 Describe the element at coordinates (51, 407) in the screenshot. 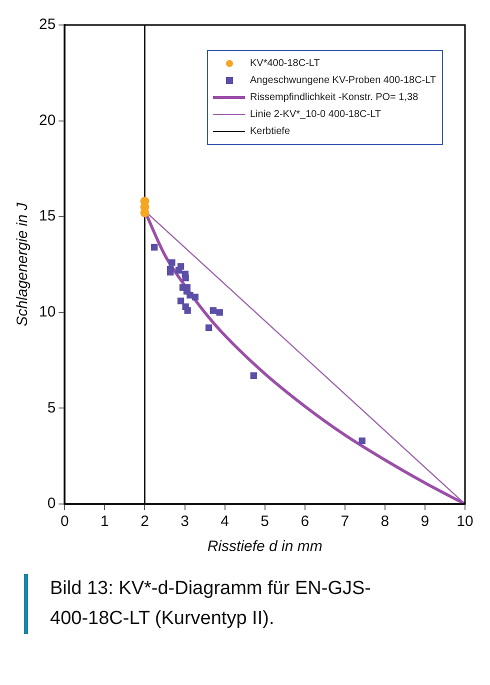

I see `y-tick-label: 5` at that location.